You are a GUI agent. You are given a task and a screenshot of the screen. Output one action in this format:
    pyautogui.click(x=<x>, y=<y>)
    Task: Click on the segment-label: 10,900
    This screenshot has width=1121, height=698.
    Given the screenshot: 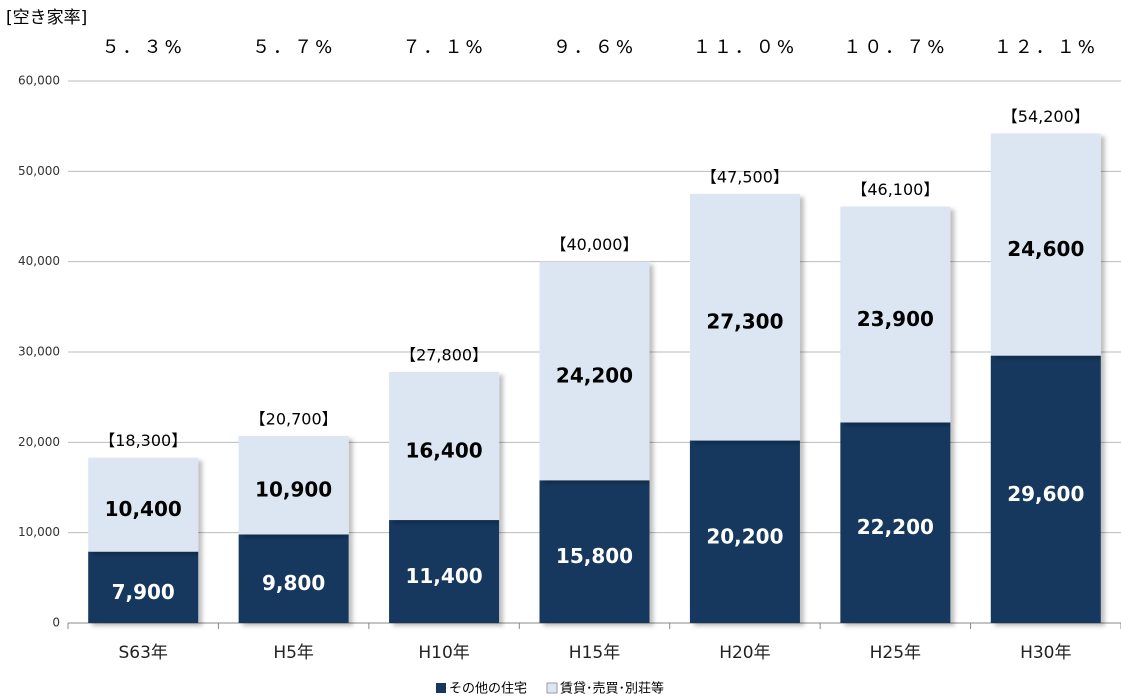 What is the action you would take?
    pyautogui.click(x=293, y=490)
    